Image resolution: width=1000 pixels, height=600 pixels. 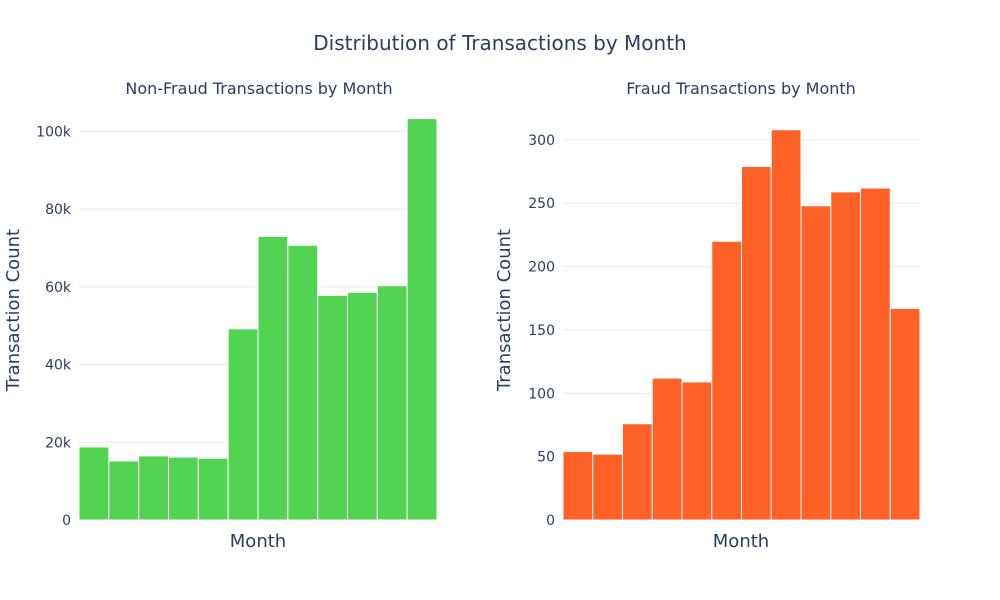 What do you see at coordinates (58, 366) in the screenshot?
I see `y-tick-label-non-fraud: 40k` at bounding box center [58, 366].